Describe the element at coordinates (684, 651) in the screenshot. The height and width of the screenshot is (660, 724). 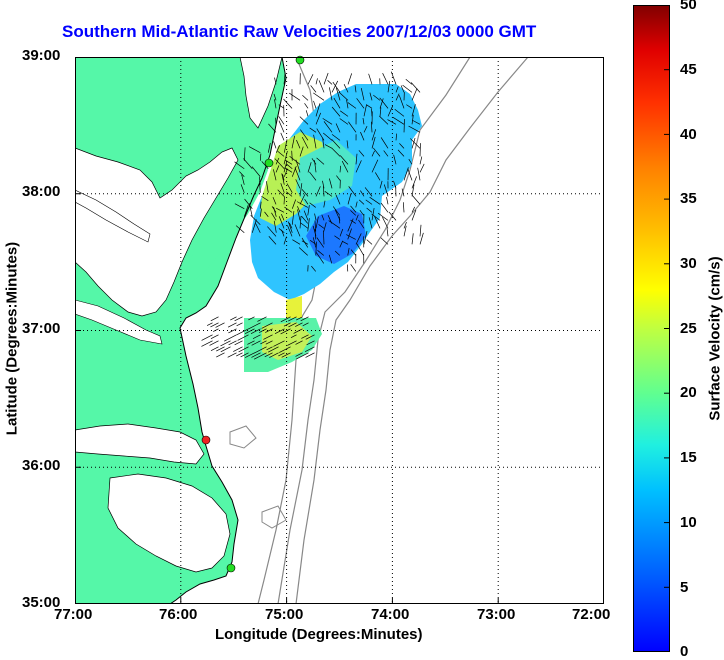
I see `colorbar-tick-label: 0` at that location.